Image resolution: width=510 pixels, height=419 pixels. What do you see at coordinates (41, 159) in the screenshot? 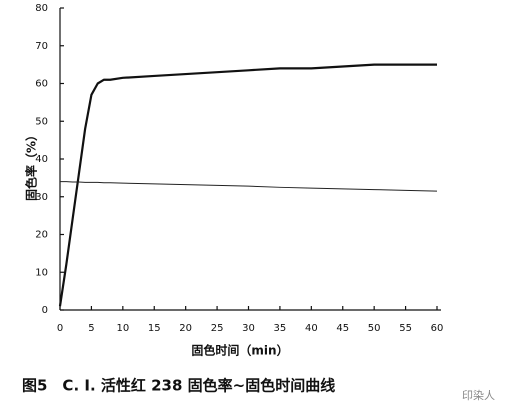
I see `y-tick-label: 40` at bounding box center [41, 159].